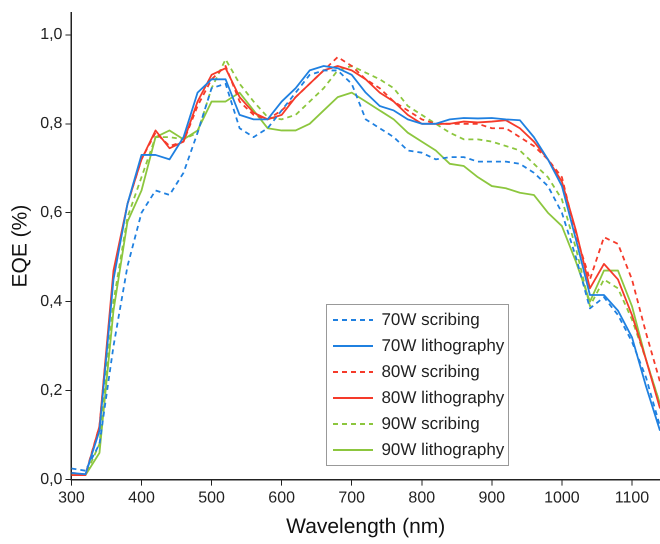 This screenshot has width=660, height=544. Describe the element at coordinates (492, 498) in the screenshot. I see `x-tick-label: 900` at that location.